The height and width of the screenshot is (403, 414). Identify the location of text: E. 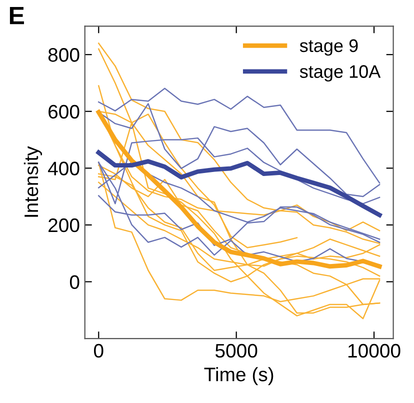
(17, 15).